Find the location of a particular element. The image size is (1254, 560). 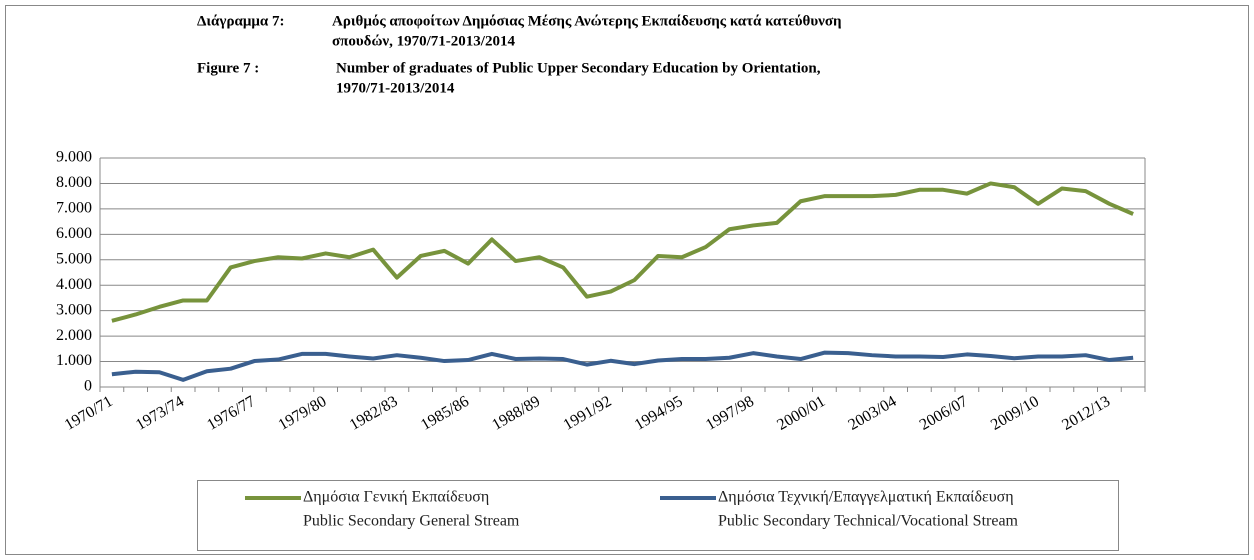

y-tick-label: 5.000 is located at coordinates (74, 258).